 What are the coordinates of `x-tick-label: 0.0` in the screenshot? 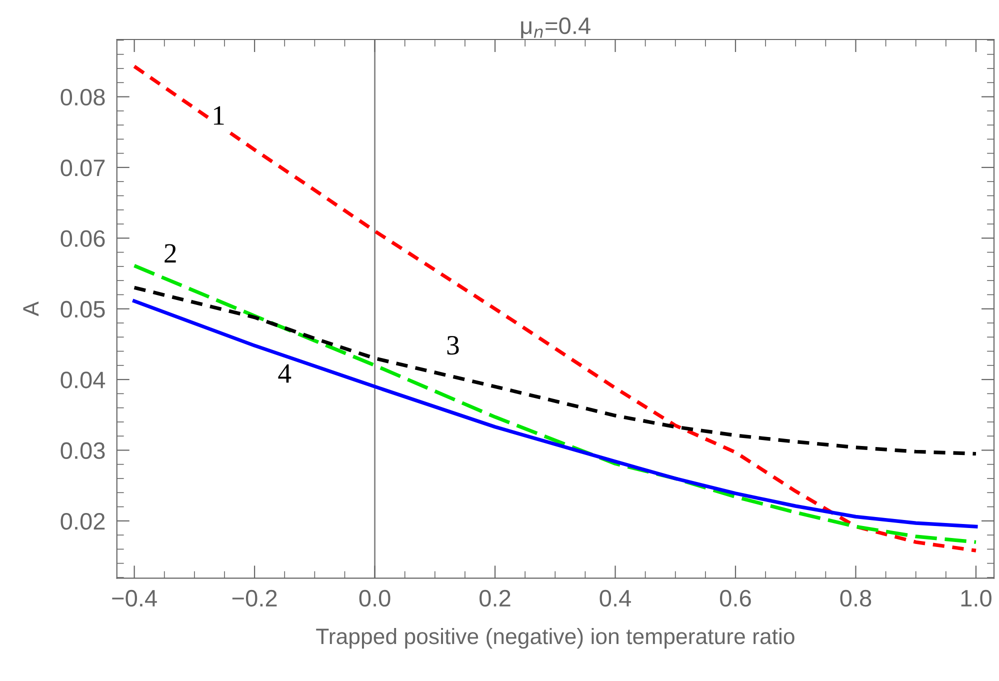 It's located at (374, 598).